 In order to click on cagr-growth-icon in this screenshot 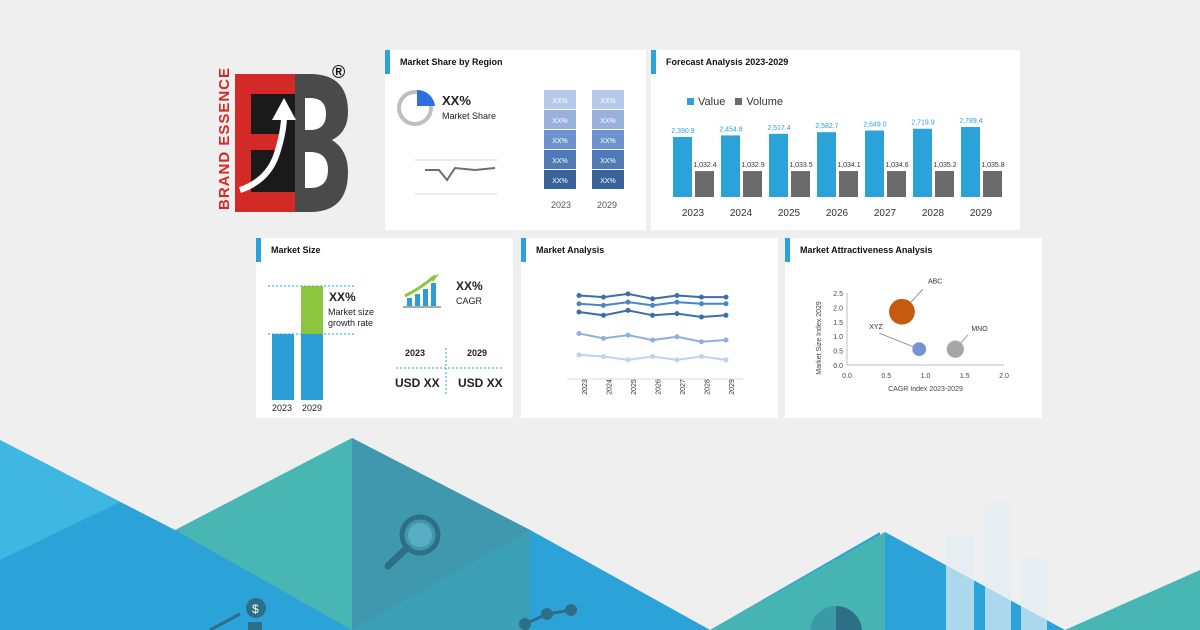, I will do `click(422, 291)`.